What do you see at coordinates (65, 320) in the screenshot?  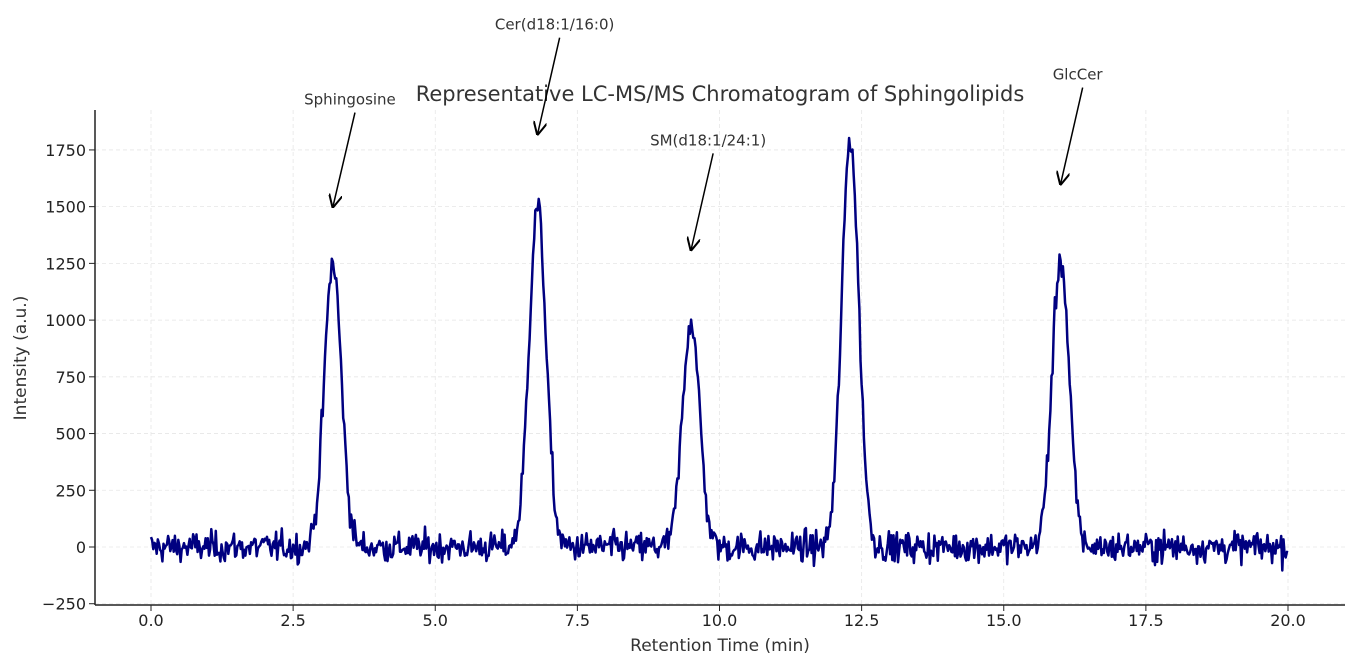 I see `y-tick-label: 1000` at bounding box center [65, 320].